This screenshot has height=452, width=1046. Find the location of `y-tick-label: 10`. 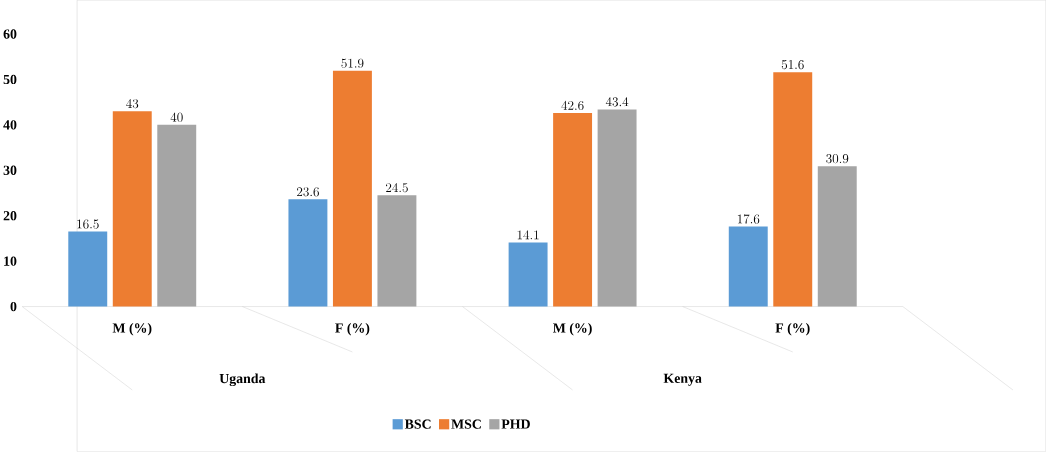

y-tick-label: 10 is located at coordinates (10, 261).